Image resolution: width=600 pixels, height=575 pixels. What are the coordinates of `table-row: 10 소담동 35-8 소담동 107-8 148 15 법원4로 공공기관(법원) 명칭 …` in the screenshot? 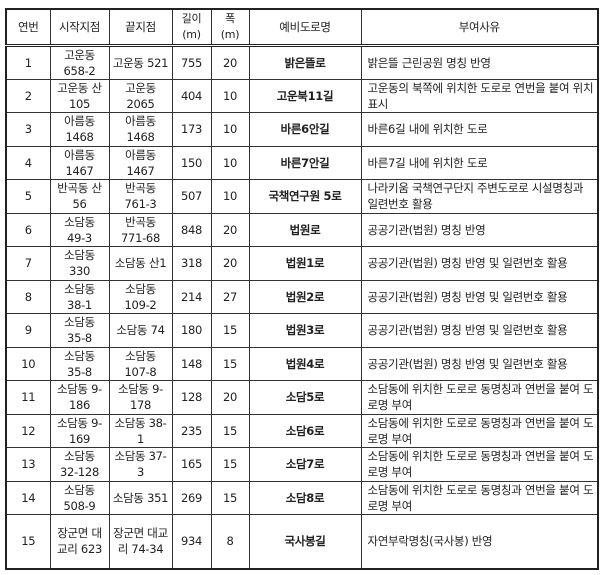 It's located at (302, 363).